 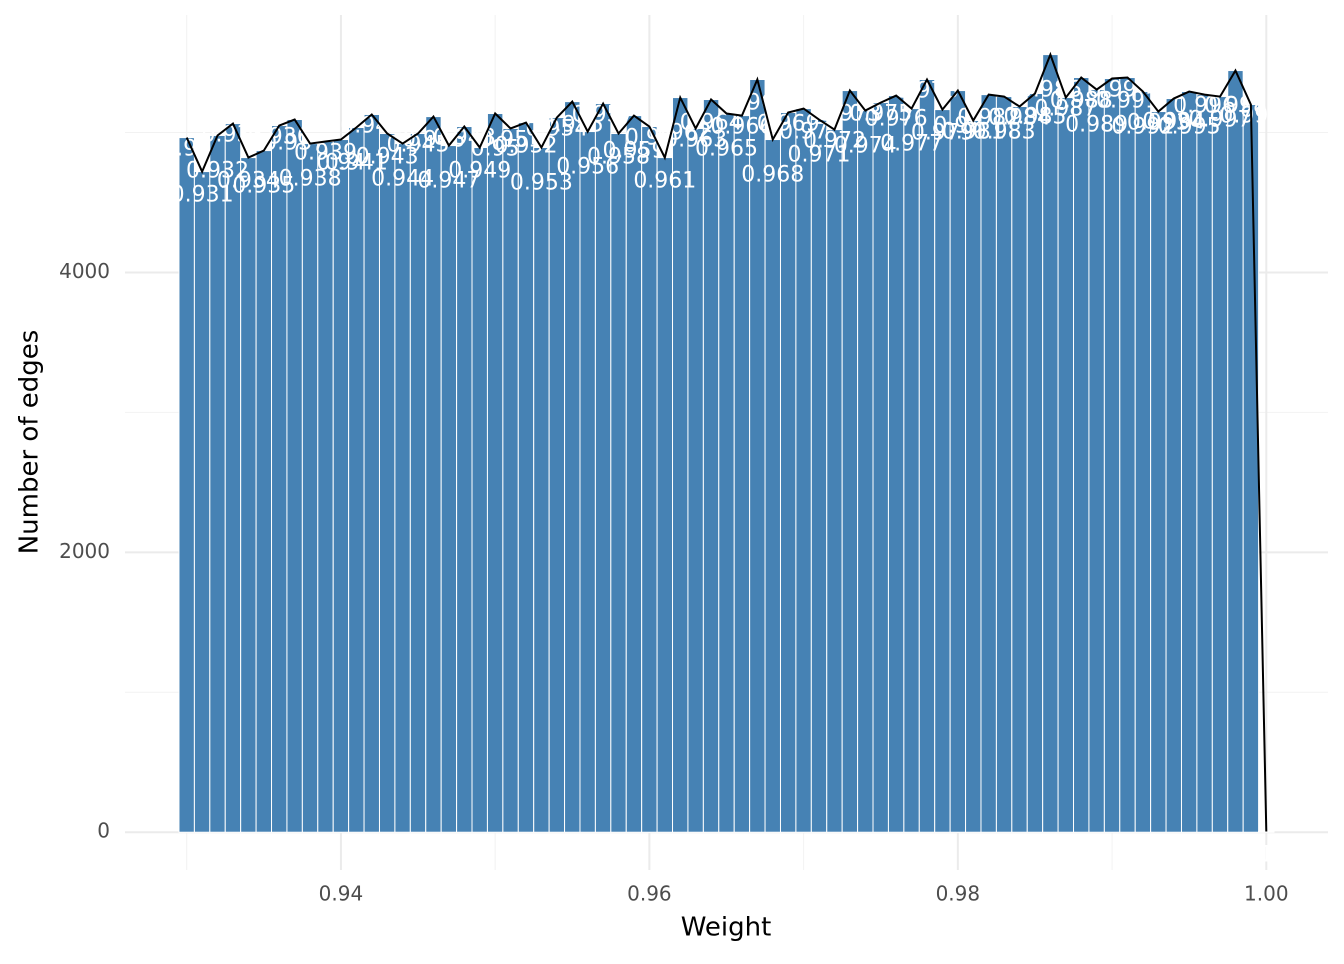 I want to click on bar-label: 0.971, so click(x=819, y=155).